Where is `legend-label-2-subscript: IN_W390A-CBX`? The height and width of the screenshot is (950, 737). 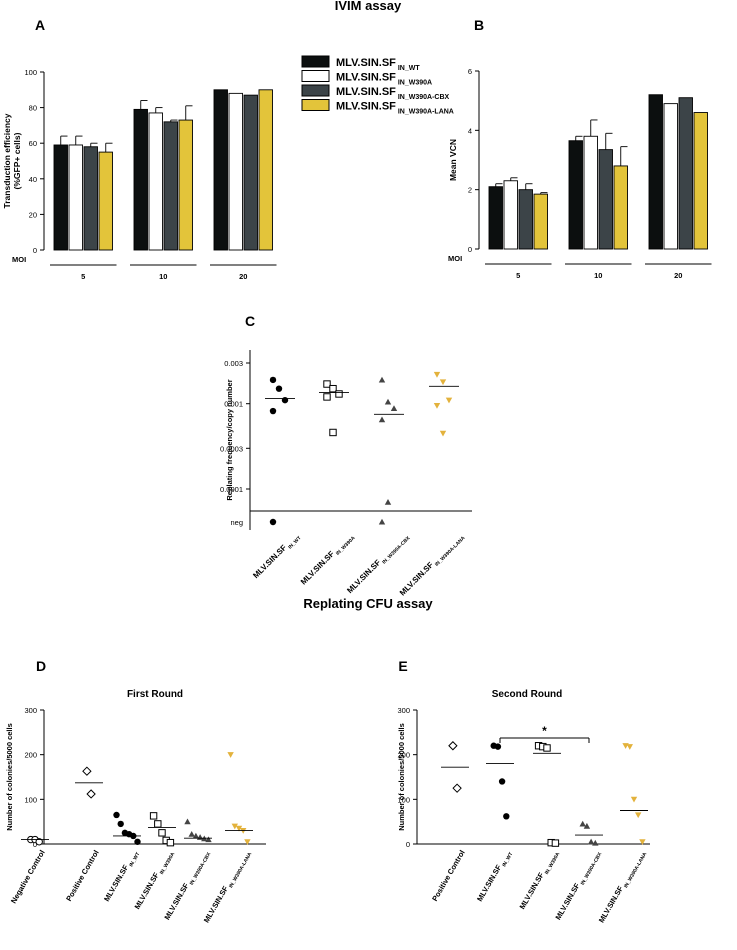 legend-label-2-subscript: IN_W390A-CBX is located at coordinates (423, 97).